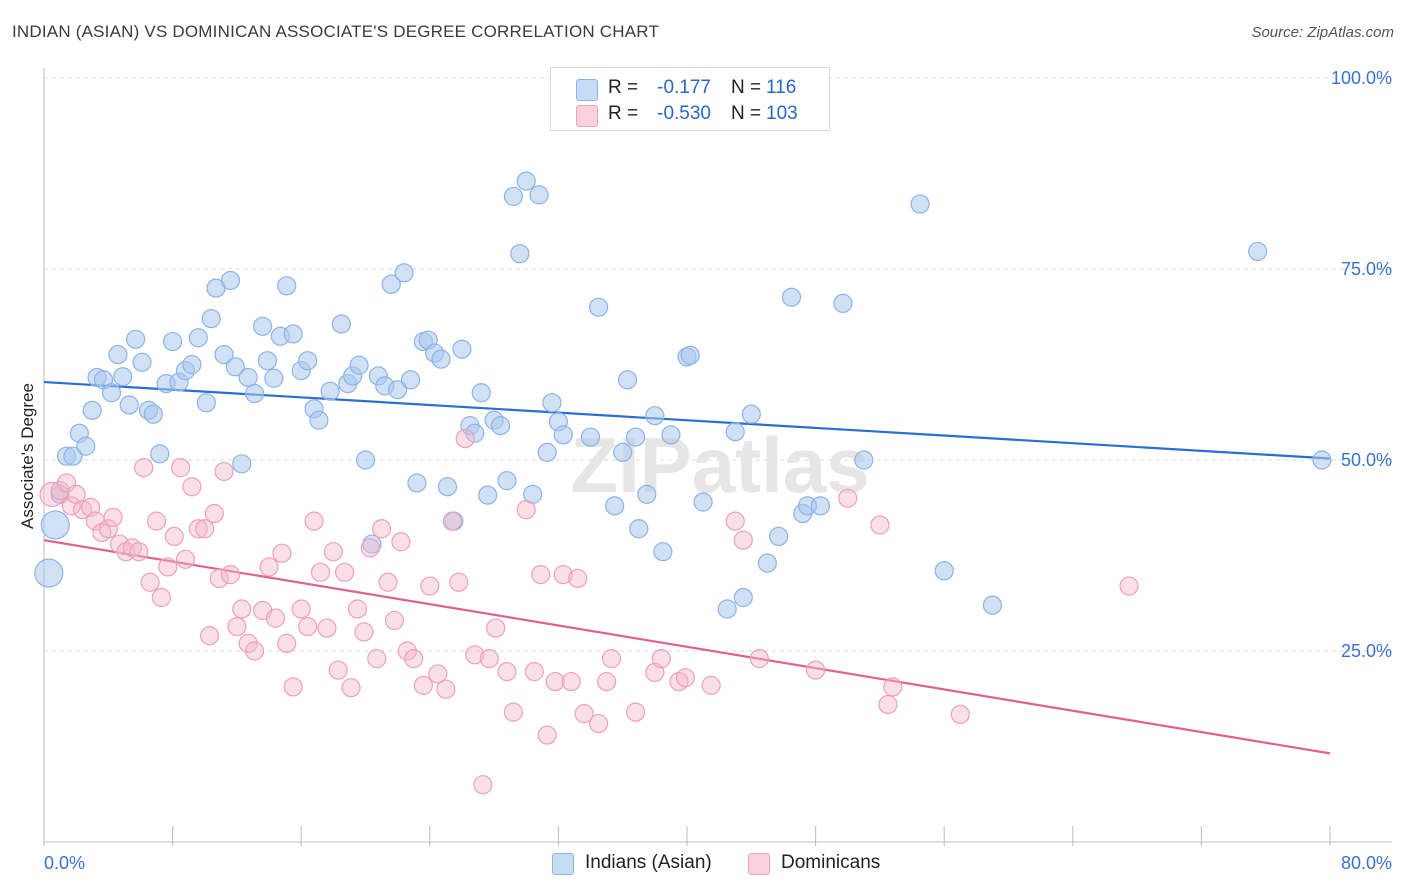 This screenshot has width=1406, height=892. Describe the element at coordinates (1366, 269) in the screenshot. I see `y-tick-label: 75.0%` at that location.